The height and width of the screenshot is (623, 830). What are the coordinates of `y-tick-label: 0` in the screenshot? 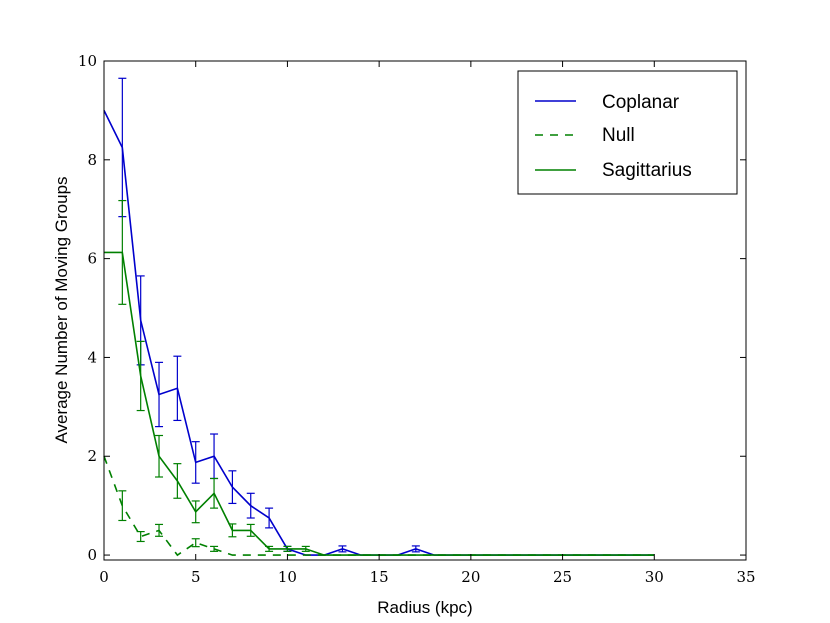 It's located at (92, 555).